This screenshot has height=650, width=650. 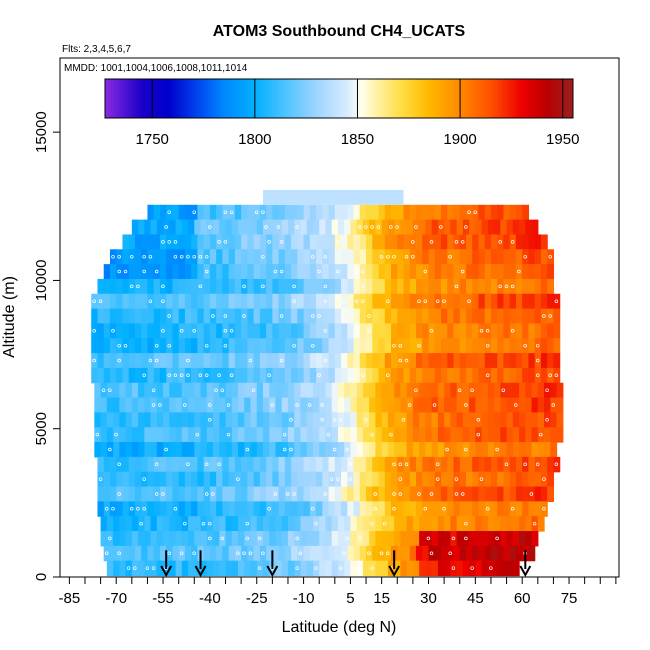 I want to click on colorbar-tick-label: 1950, so click(x=562, y=139).